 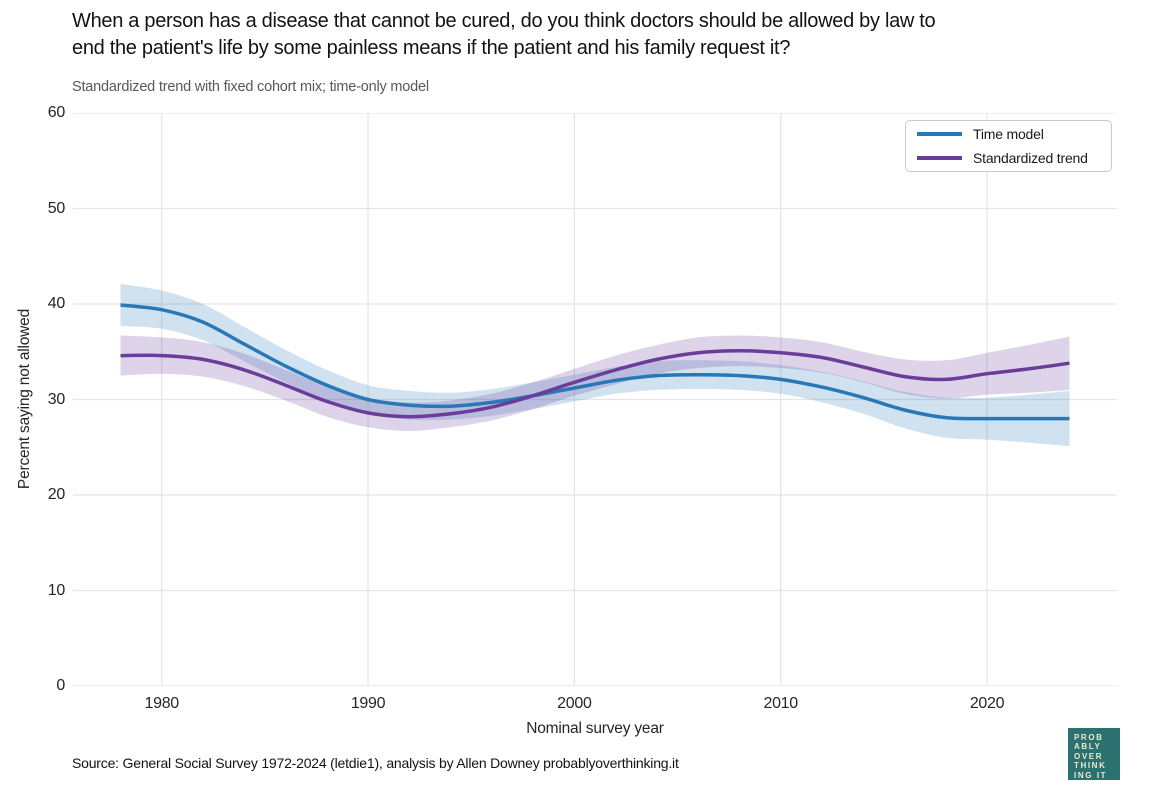 I want to click on y-tick-20: 20, so click(x=56, y=494).